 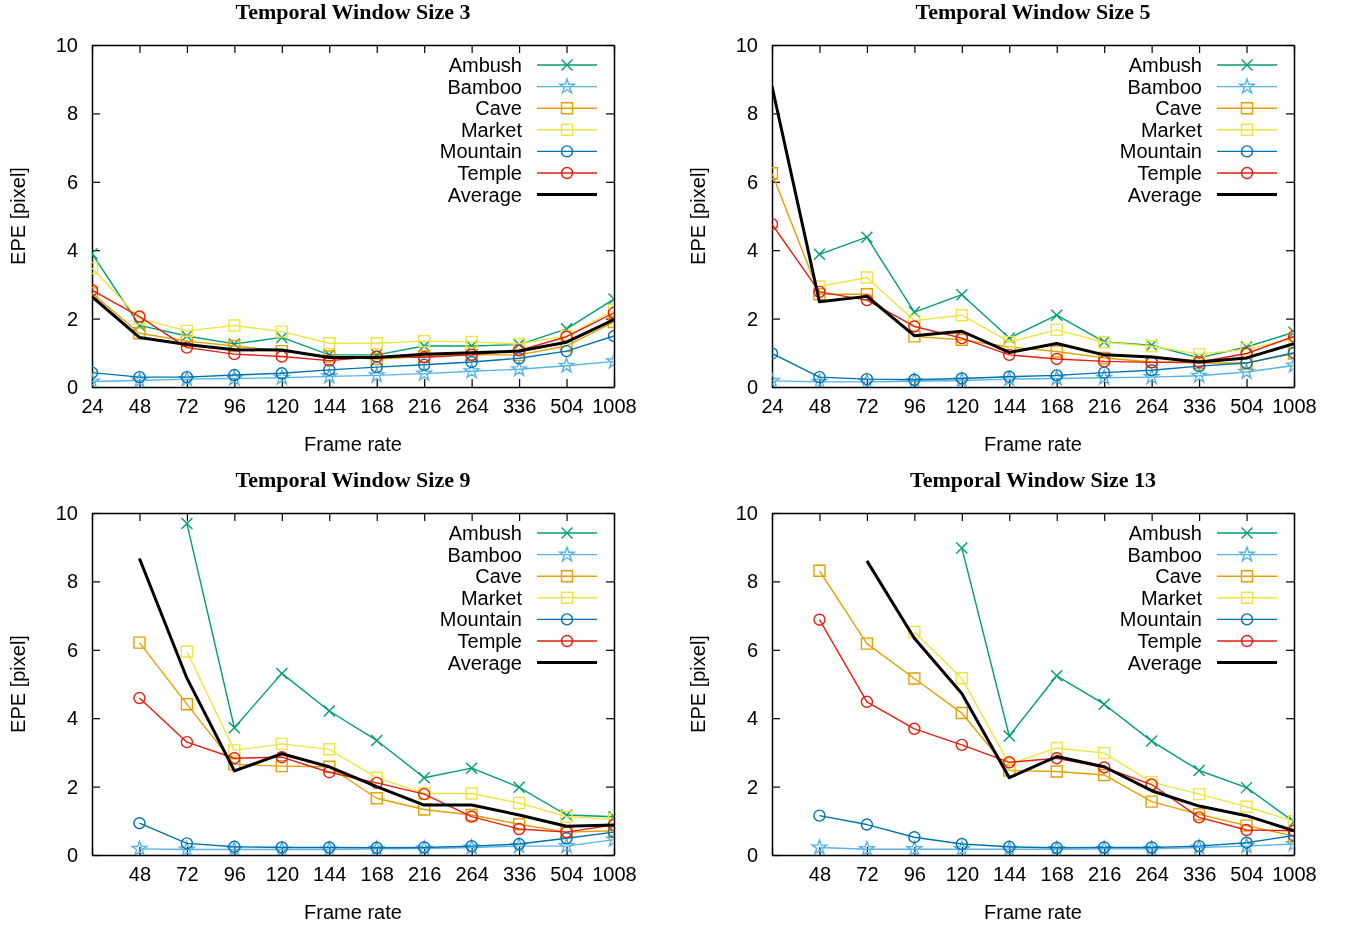 I want to click on y-tick-label: 6, so click(x=72, y=181).